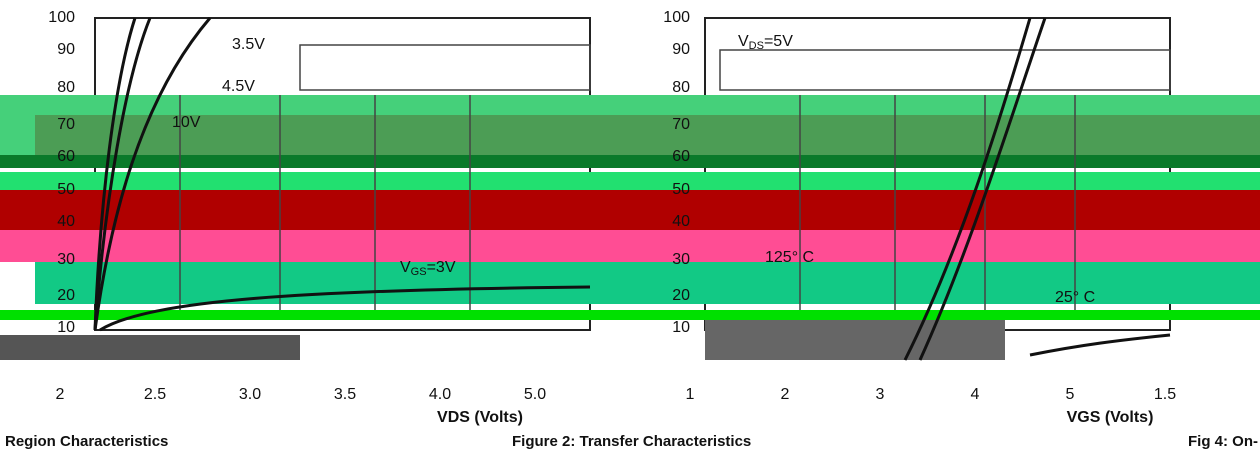 The width and height of the screenshot is (1260, 456). What do you see at coordinates (248, 44) in the screenshot?
I see `annotation: 3.5V` at bounding box center [248, 44].